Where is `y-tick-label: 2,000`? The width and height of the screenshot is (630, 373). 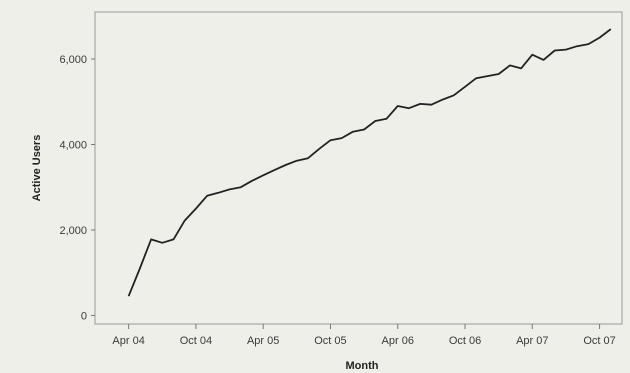 y-tick-label: 2,000 is located at coordinates (73, 231).